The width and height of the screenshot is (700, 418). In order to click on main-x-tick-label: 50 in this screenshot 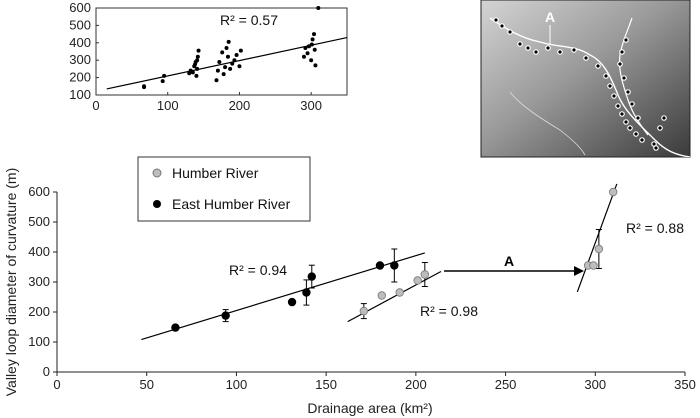, I will do `click(146, 384)`.